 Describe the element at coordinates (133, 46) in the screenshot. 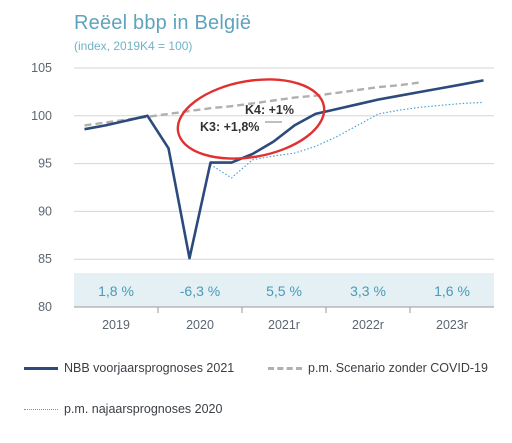

I see `chart-subtitle: (index, 2019K4 = 100)` at that location.